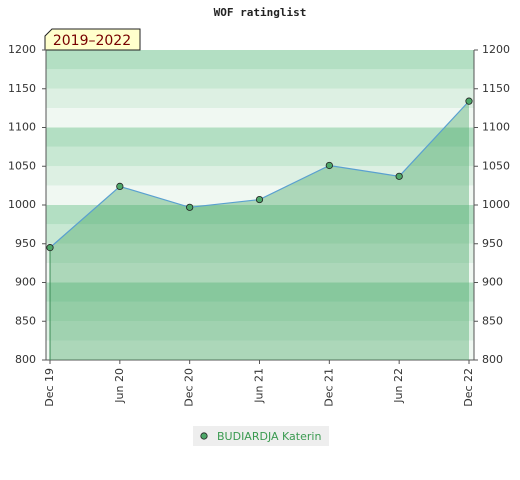 The image size is (520, 480). Describe the element at coordinates (468, 387) in the screenshot. I see `x-tick-label: Dec 22` at that location.